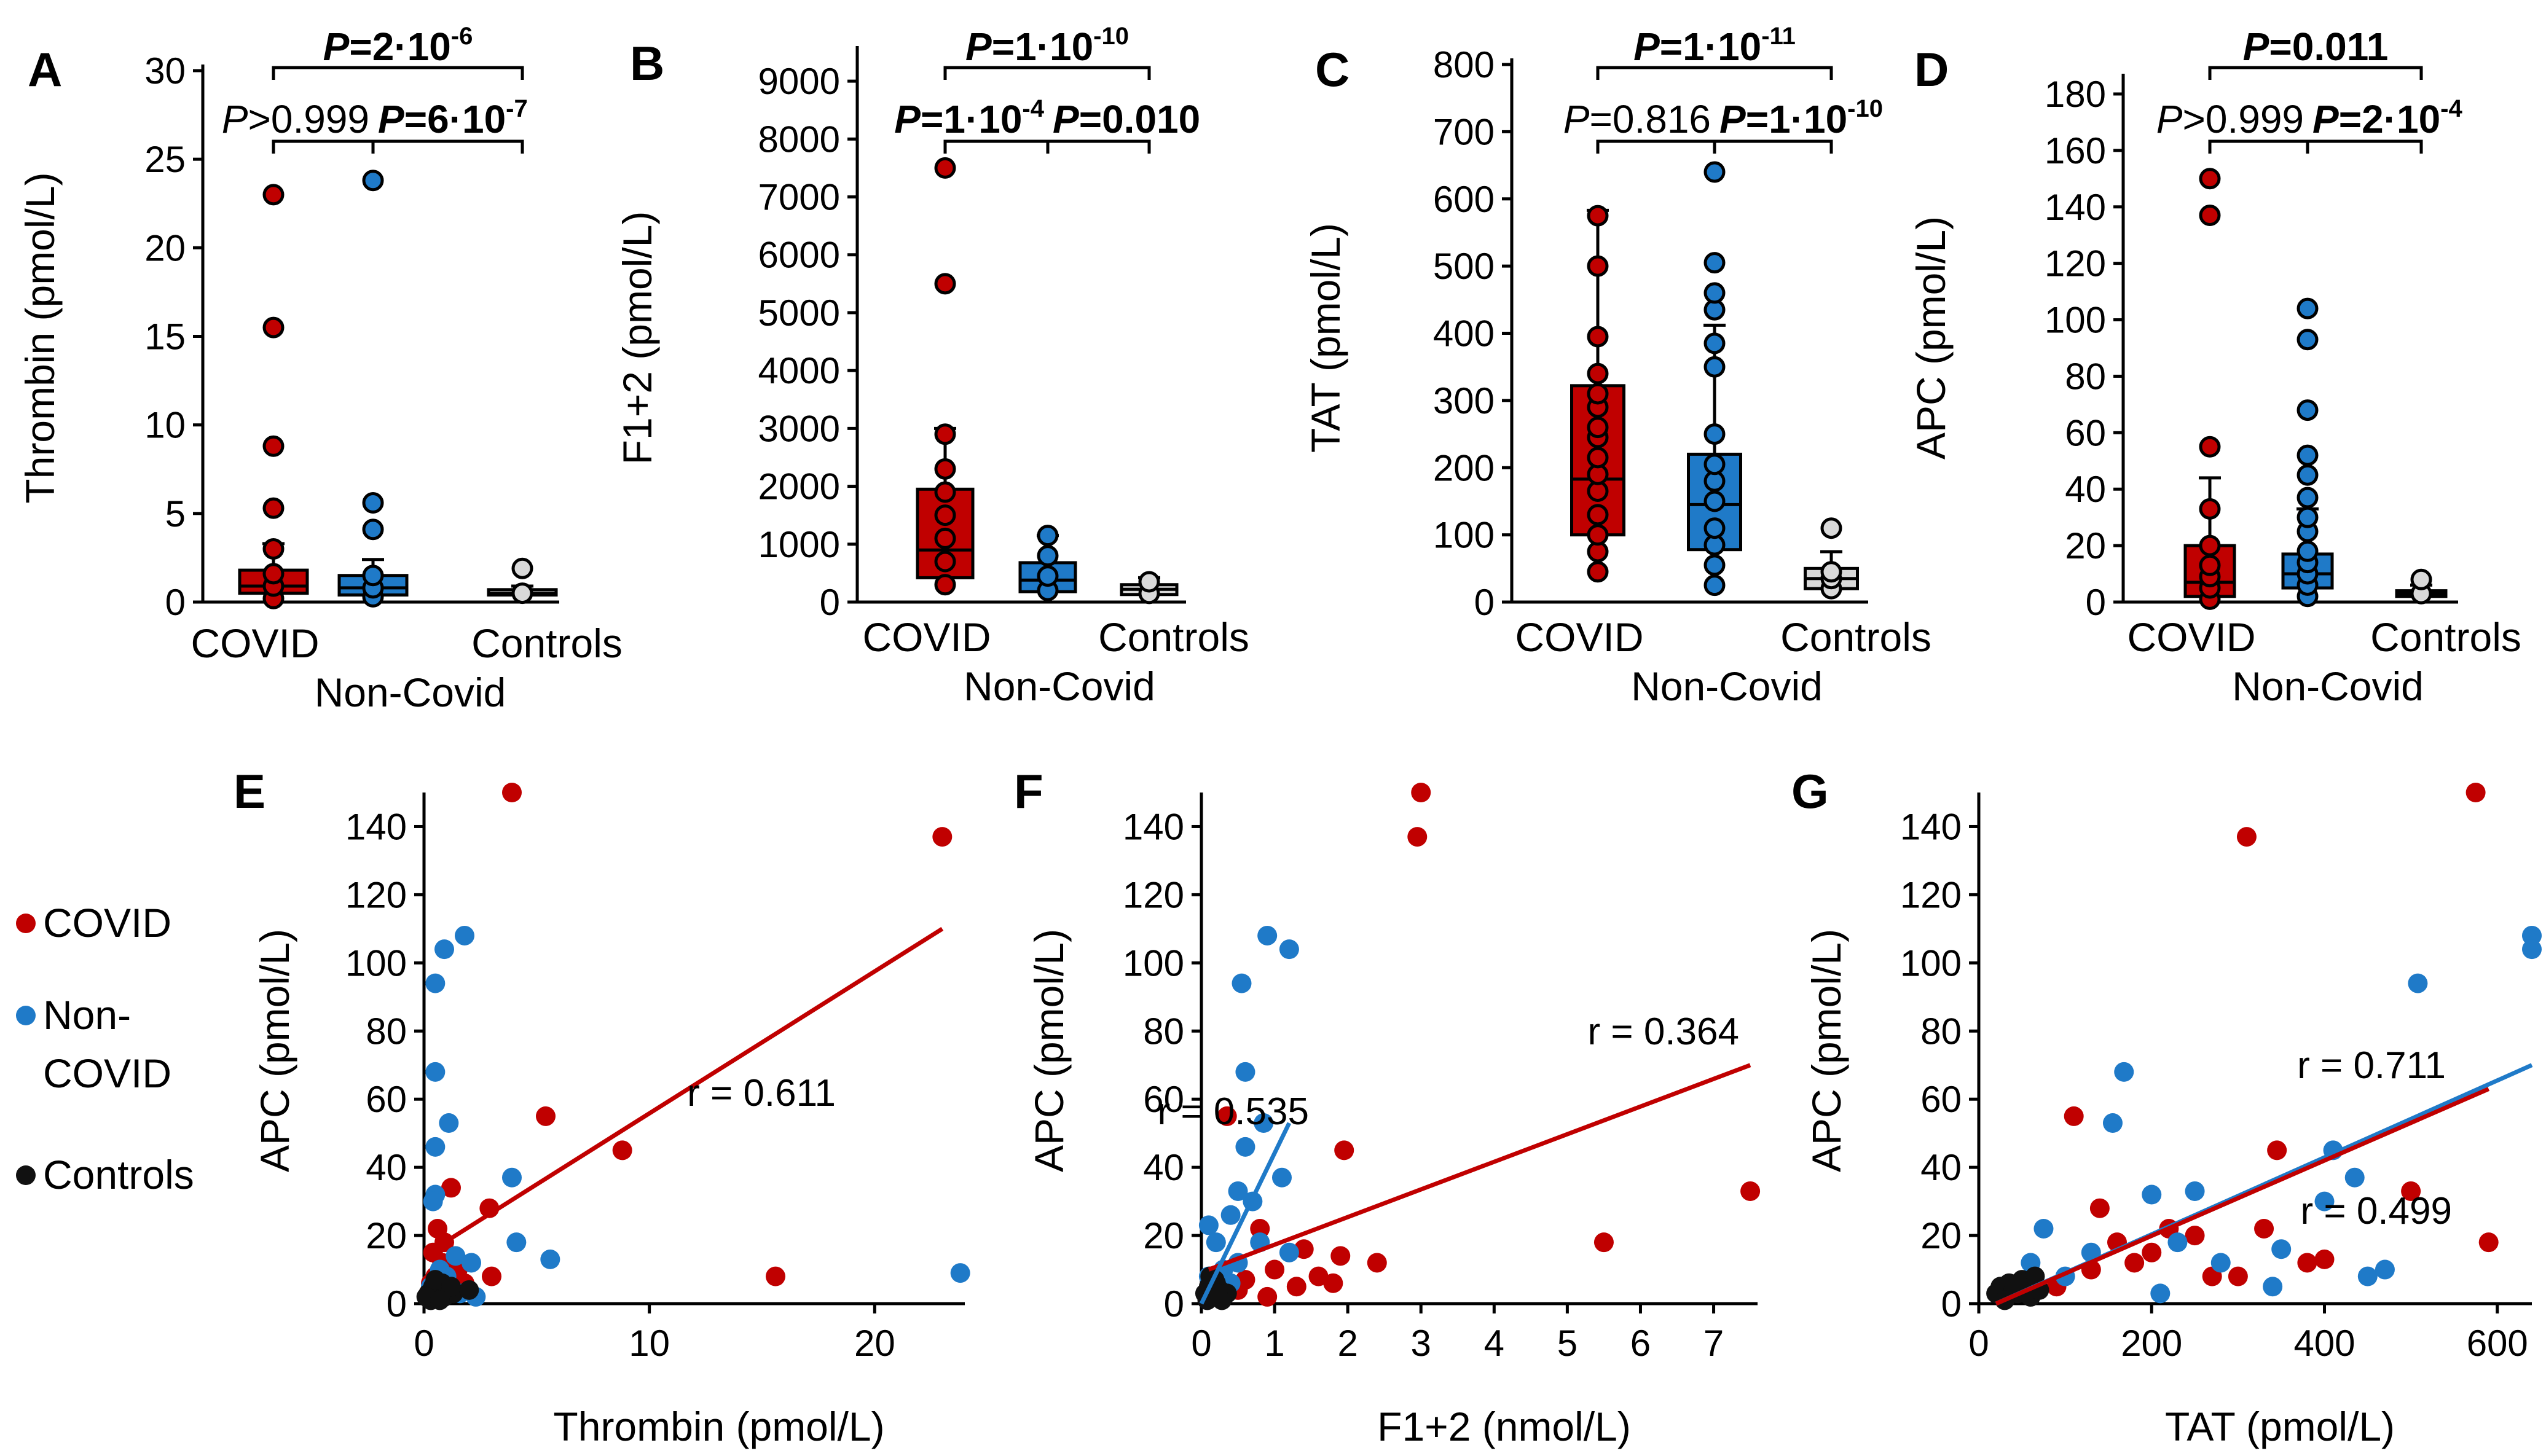 The height and width of the screenshot is (1456, 2546). Describe the element at coordinates (118, 1174) in the screenshot. I see `legend-label-controls: Controls` at that location.